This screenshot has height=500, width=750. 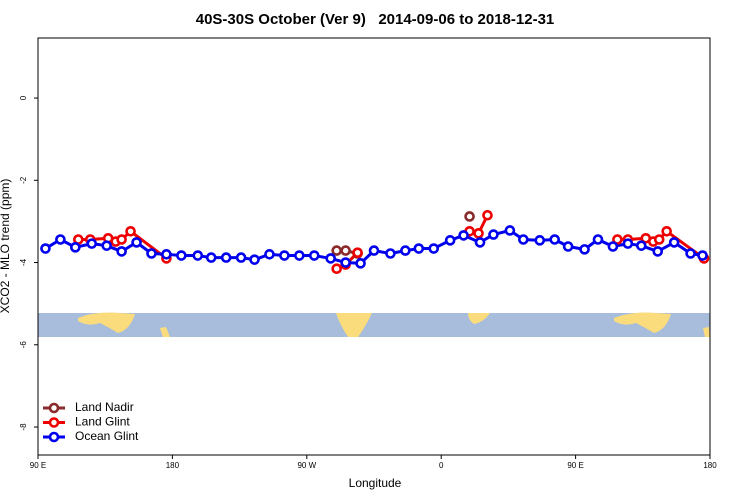 What do you see at coordinates (23, 180) in the screenshot?
I see `y-tick-label: -2` at bounding box center [23, 180].